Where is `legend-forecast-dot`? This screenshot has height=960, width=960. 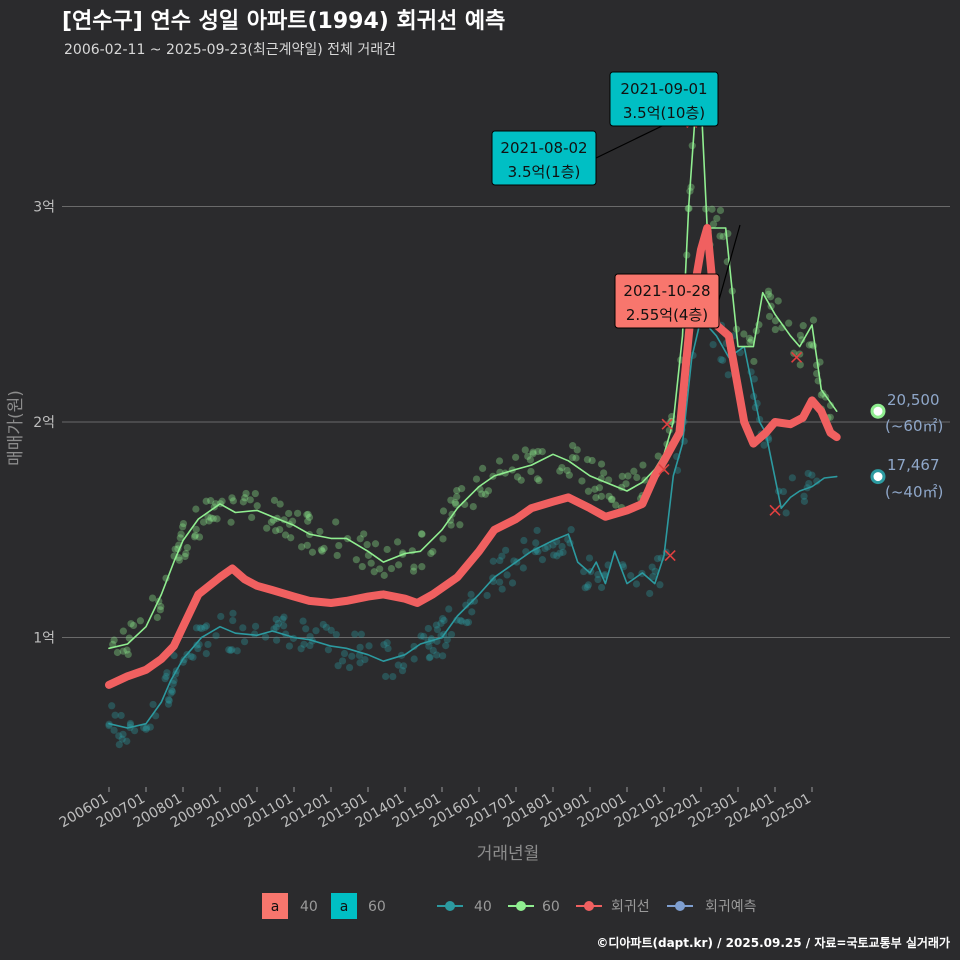 legend-forecast-dot is located at coordinates (680, 906).